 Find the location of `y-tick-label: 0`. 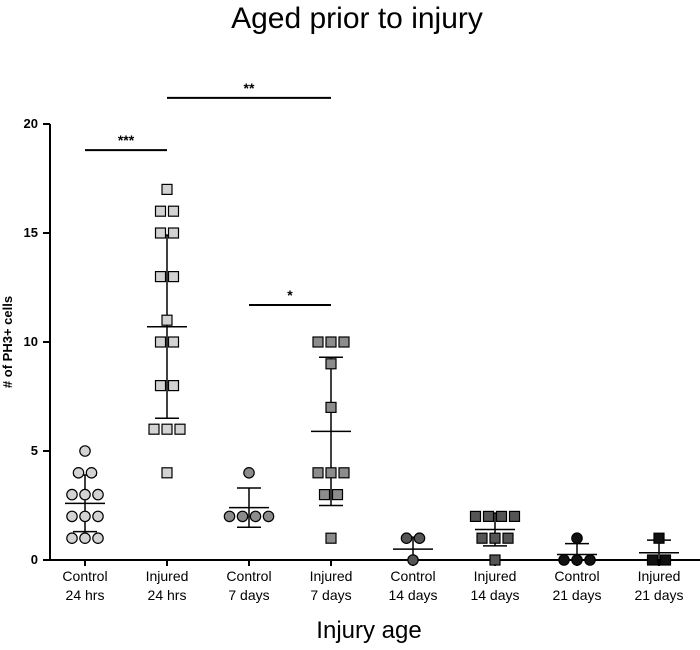

y-tick-label: 0 is located at coordinates (34, 559).